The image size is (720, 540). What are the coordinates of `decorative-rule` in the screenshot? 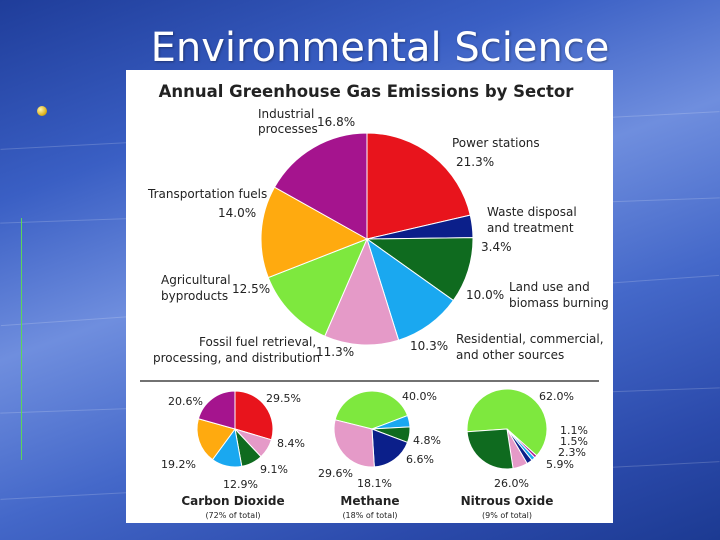 It's located at (21, 339).